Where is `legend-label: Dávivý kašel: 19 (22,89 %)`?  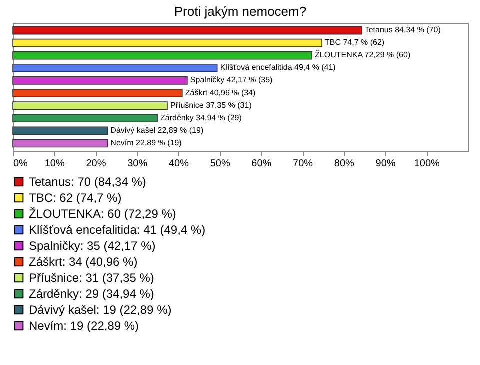
legend-label: Dávivý kašel: 19 (22,89 %) is located at coordinates (100, 310).